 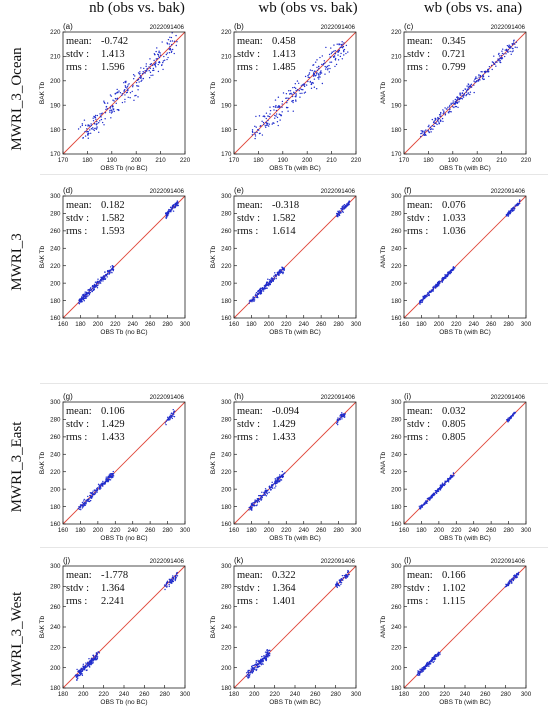 I want to click on x-tick-label: 260, so click(x=150, y=324).